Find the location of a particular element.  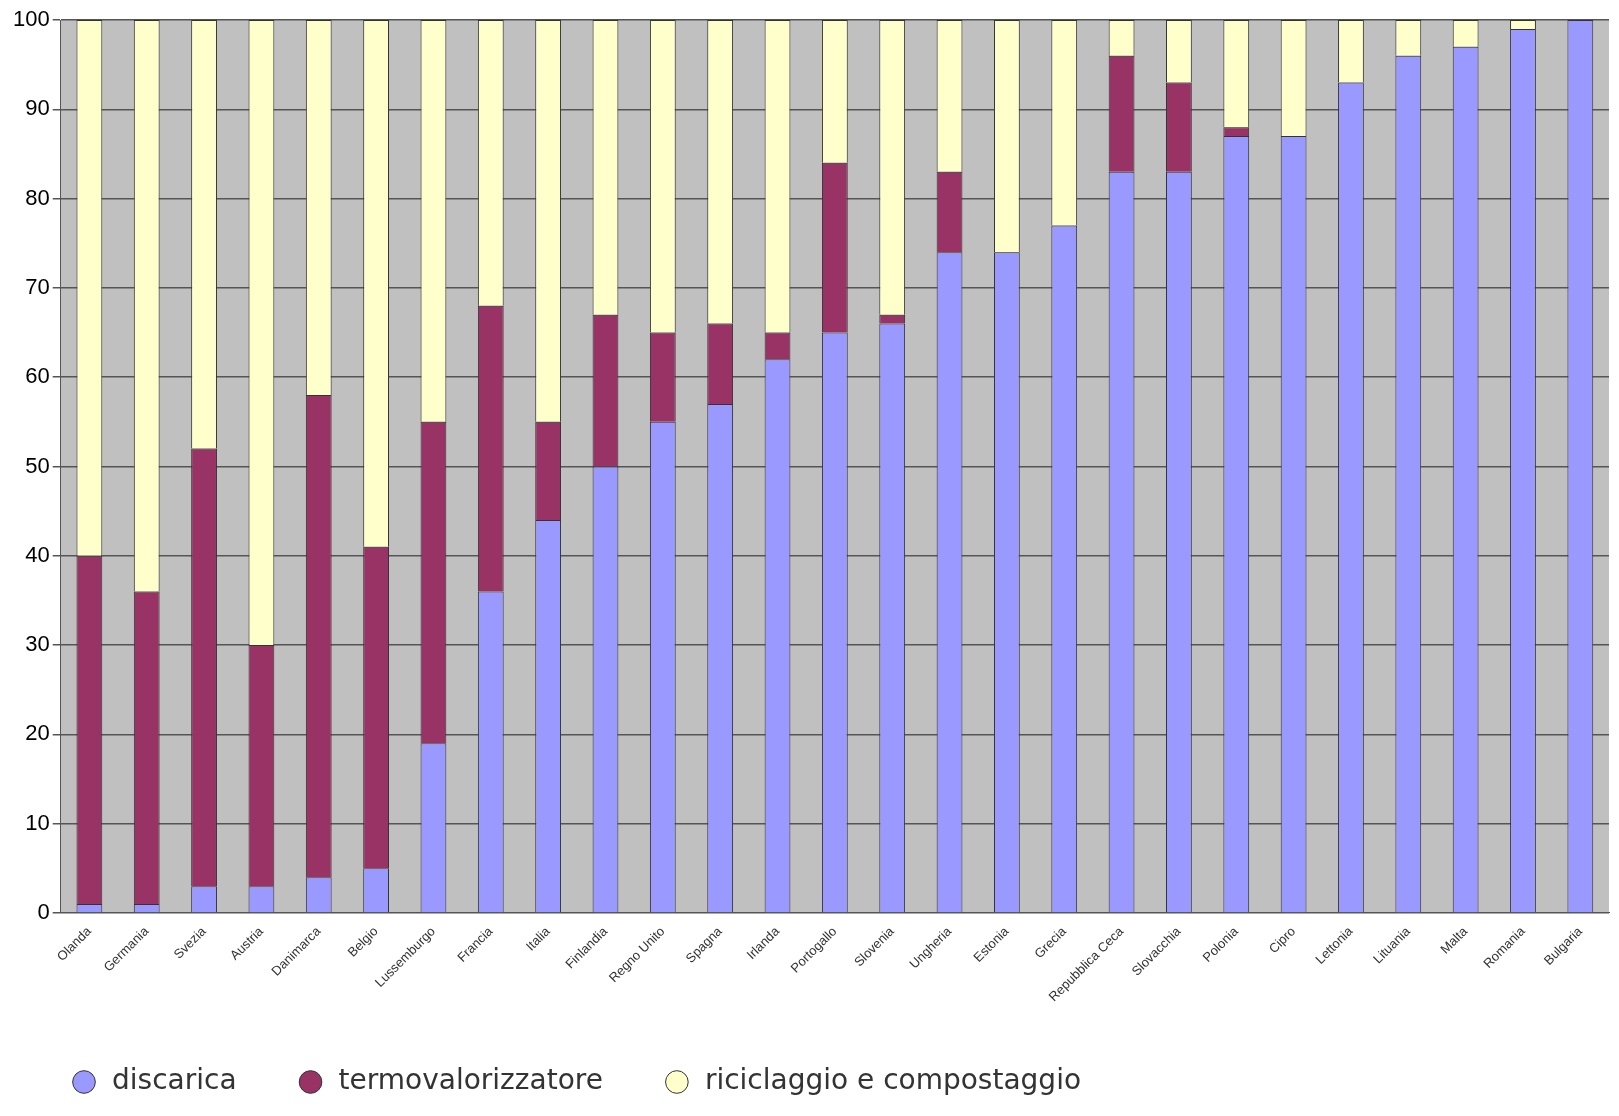

legend-label: discarica is located at coordinates (174, 1080).